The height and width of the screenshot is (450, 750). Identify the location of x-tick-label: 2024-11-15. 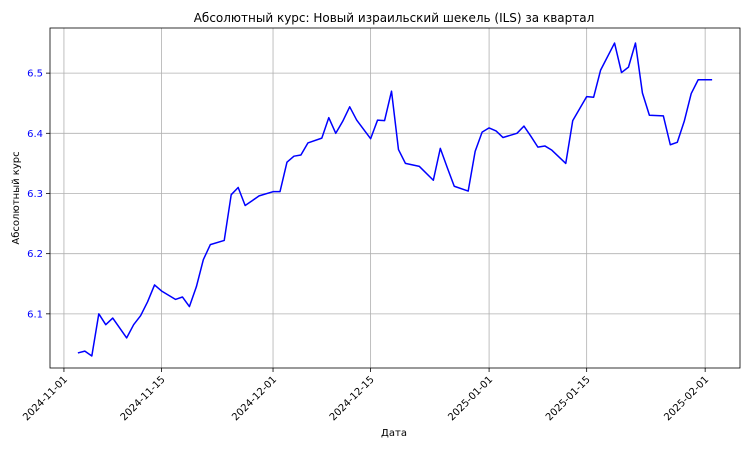
(143, 398).